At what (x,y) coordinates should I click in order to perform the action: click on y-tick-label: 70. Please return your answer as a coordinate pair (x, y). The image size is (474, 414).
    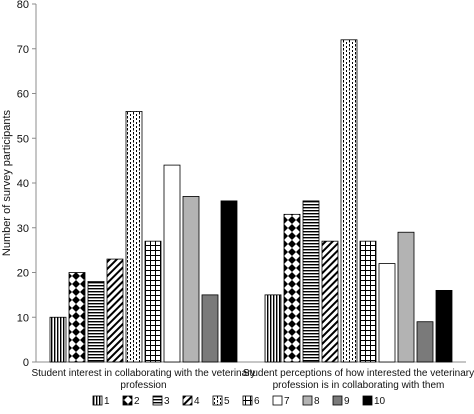
    Looking at the image, I should click on (23, 50).